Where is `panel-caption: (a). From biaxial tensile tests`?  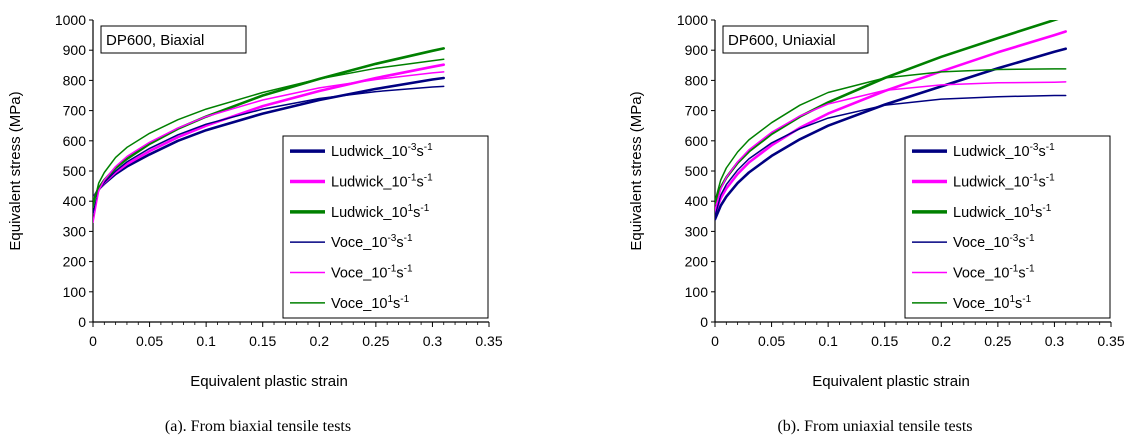 panel-caption: (a). From biaxial tensile tests is located at coordinates (258, 426).